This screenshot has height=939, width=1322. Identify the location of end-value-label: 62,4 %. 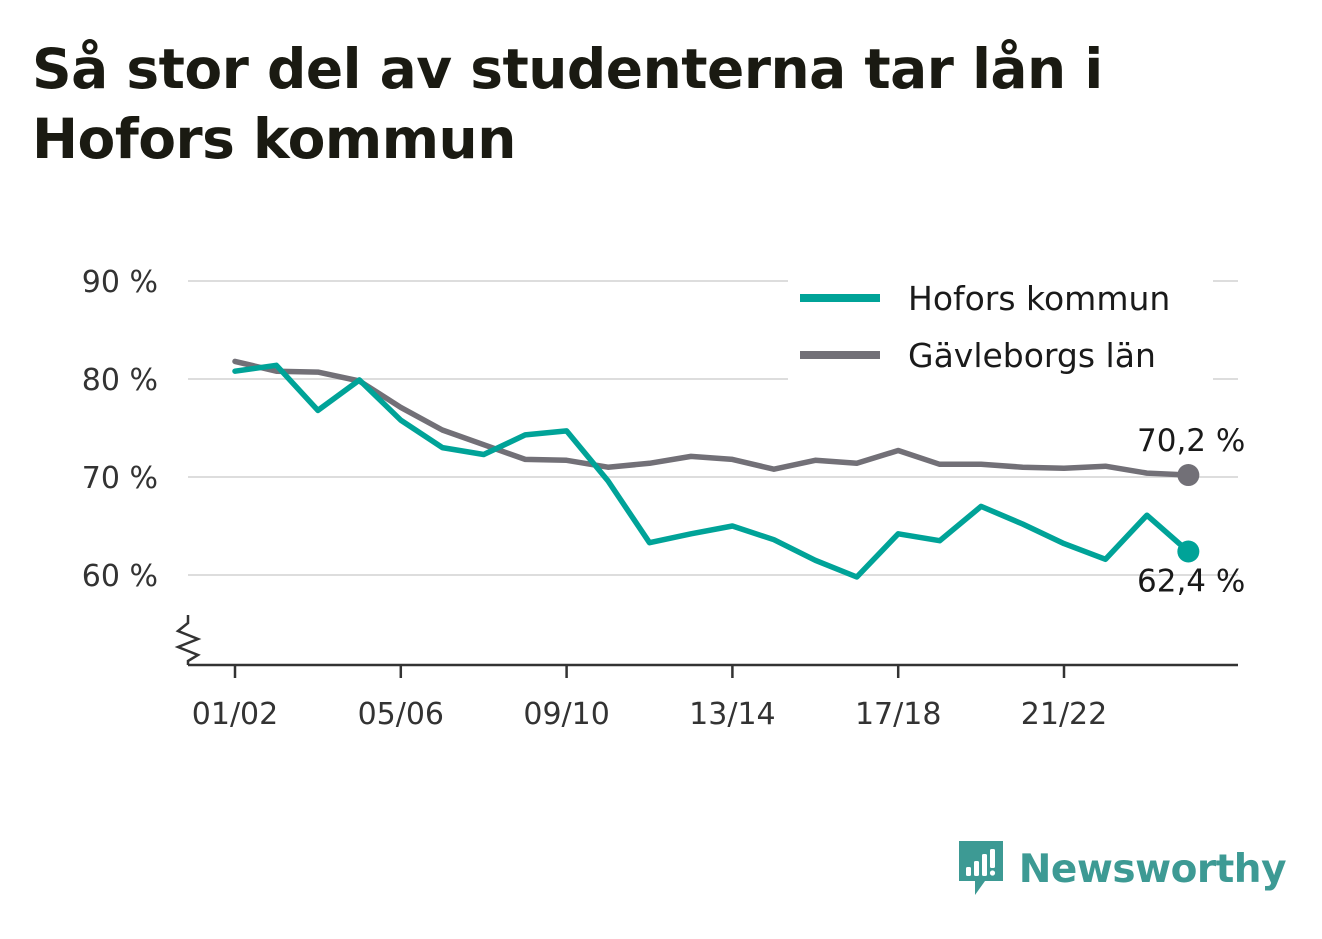
(1191, 581).